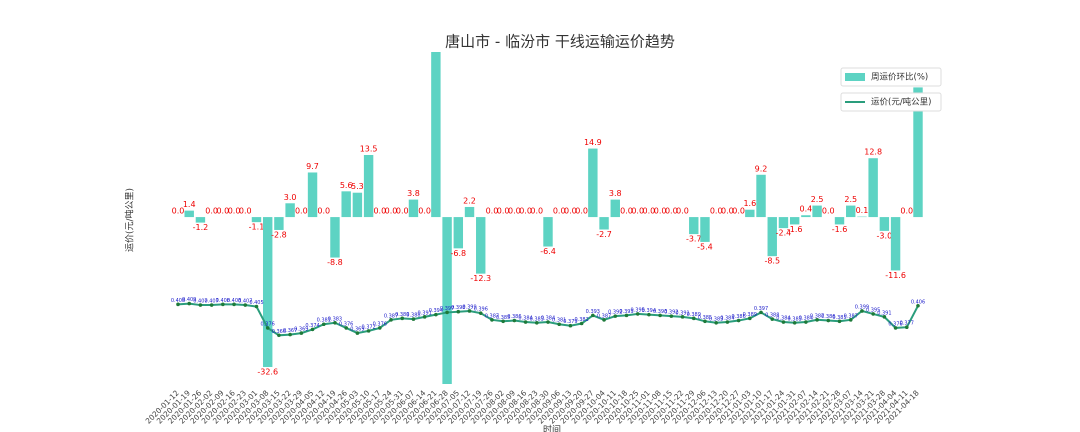 This screenshot has width=1080, height=432. Describe the element at coordinates (560, 42) in the screenshot. I see `chart-title: 唐山市 - 临汾市 干线运输运价趋势` at that location.